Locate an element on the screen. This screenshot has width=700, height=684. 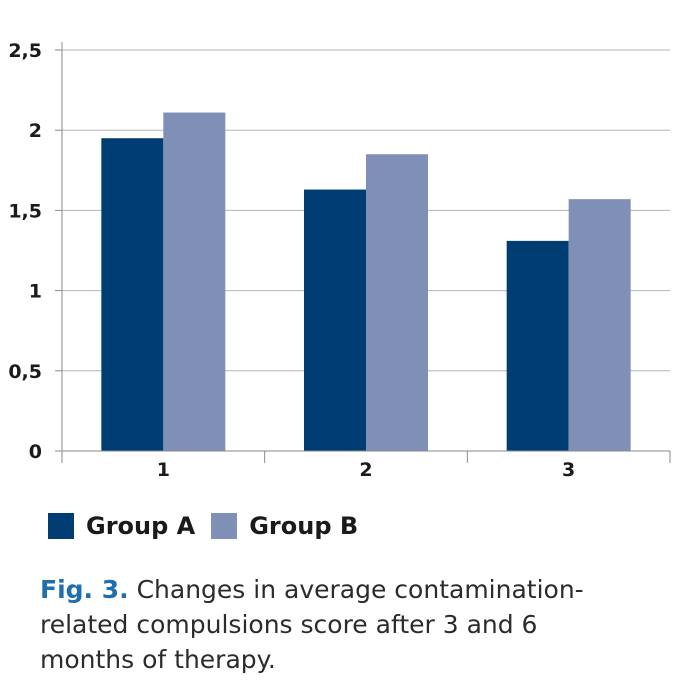
legend-label-group-b: Group B is located at coordinates (304, 526).